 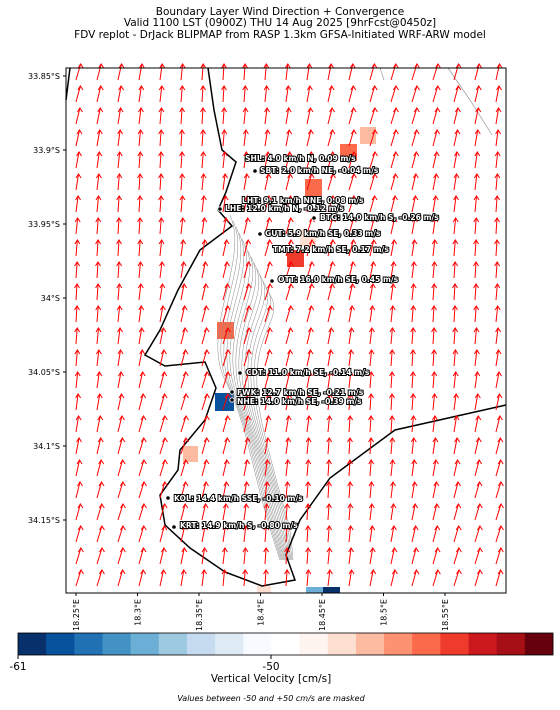 What do you see at coordinates (269, 417) in the screenshot?
I see `terrain-contour` at bounding box center [269, 417].